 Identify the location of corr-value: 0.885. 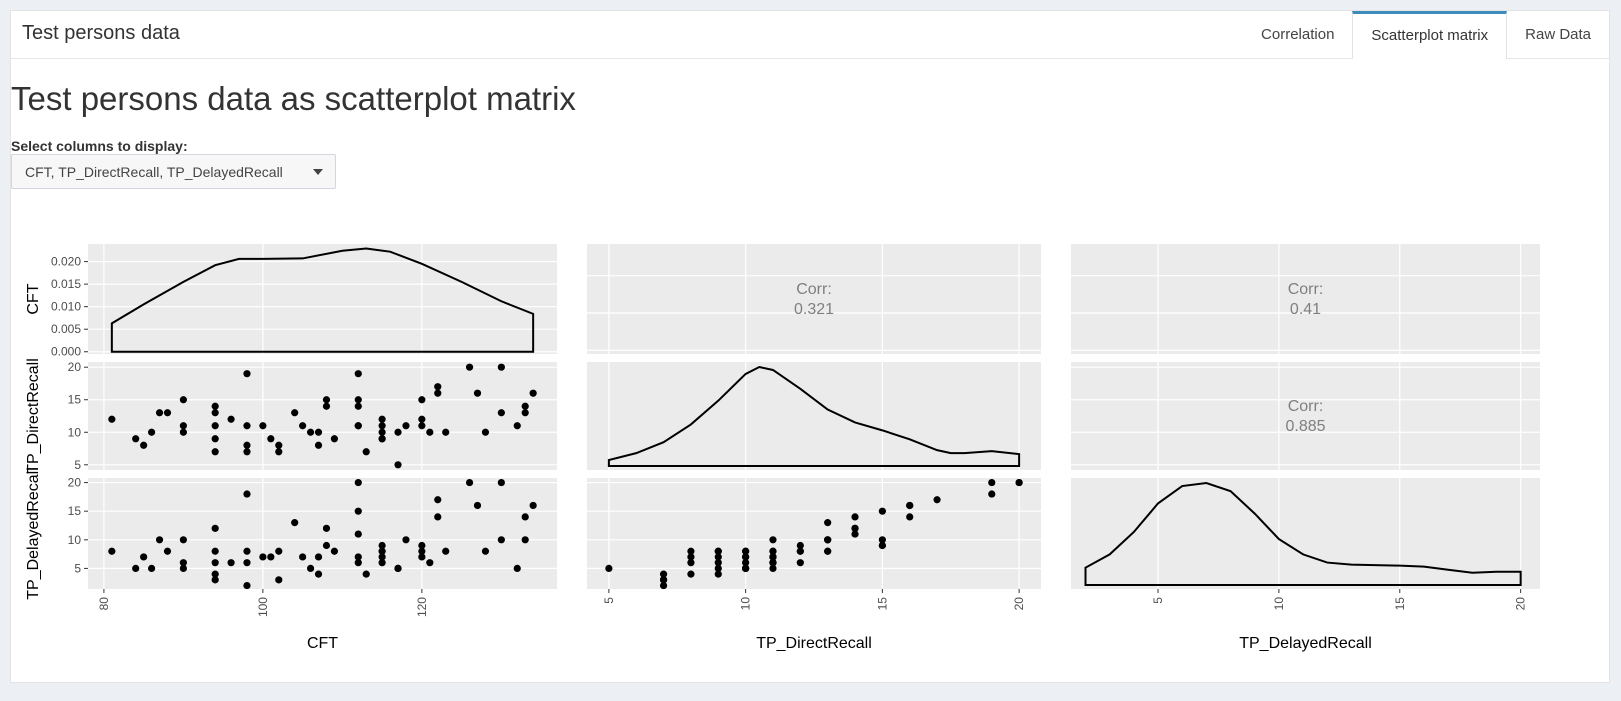
(1305, 426).